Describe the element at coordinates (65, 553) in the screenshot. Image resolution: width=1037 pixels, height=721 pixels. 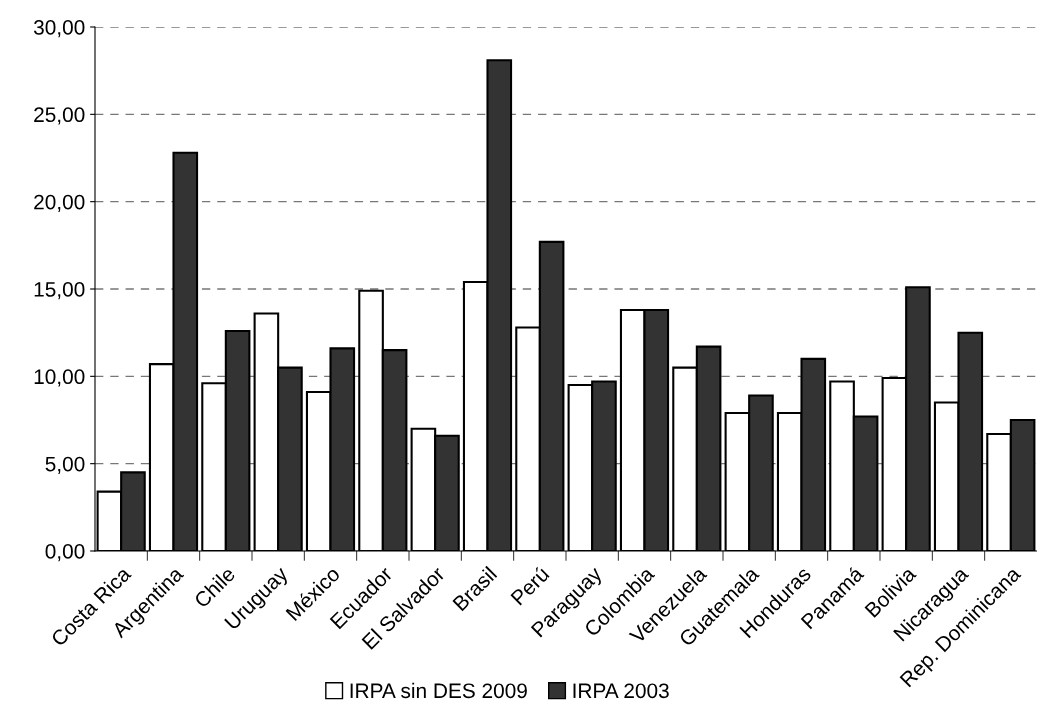
I see `y-tick-label: 0,00` at that location.